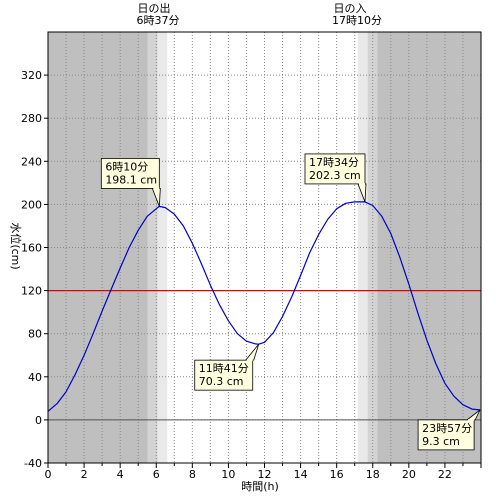 The height and width of the screenshot is (496, 496). What do you see at coordinates (156, 474) in the screenshot?
I see `x-tick-label: 6` at bounding box center [156, 474].